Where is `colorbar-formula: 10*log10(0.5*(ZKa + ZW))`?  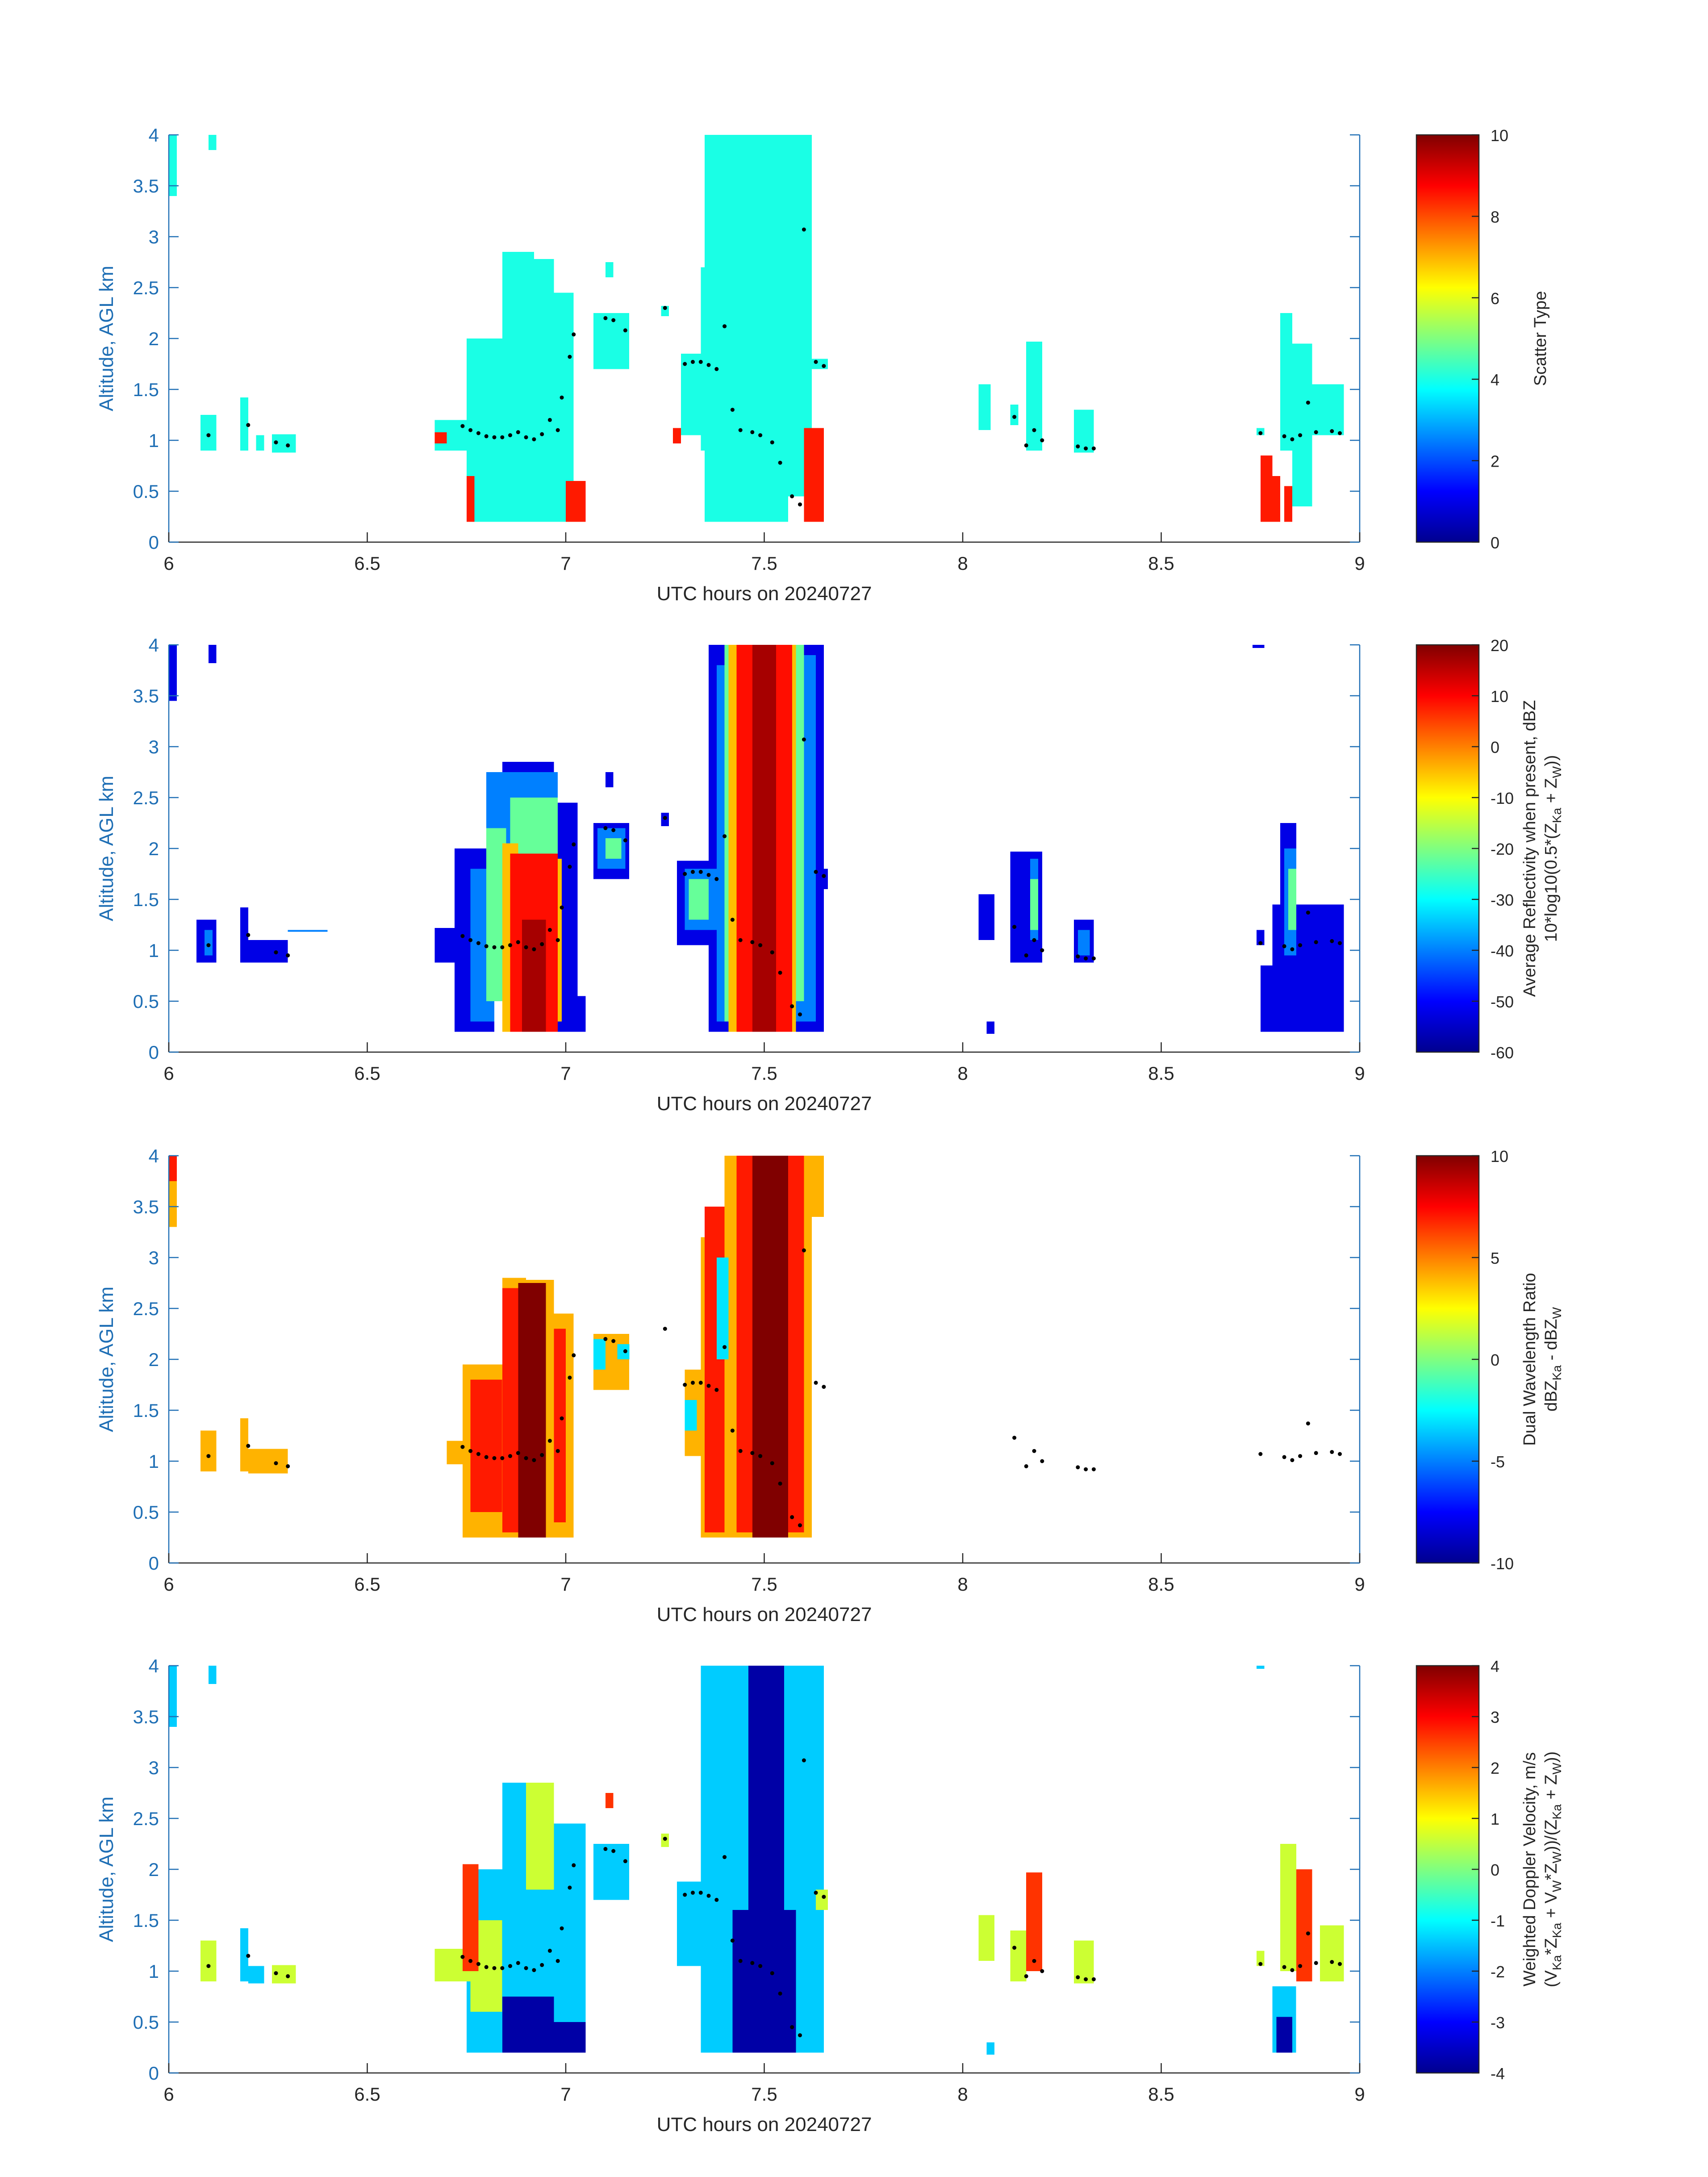
colorbar-formula: 10*log10(0.5*(ZKa + ZW)) is located at coordinates (1553, 848).